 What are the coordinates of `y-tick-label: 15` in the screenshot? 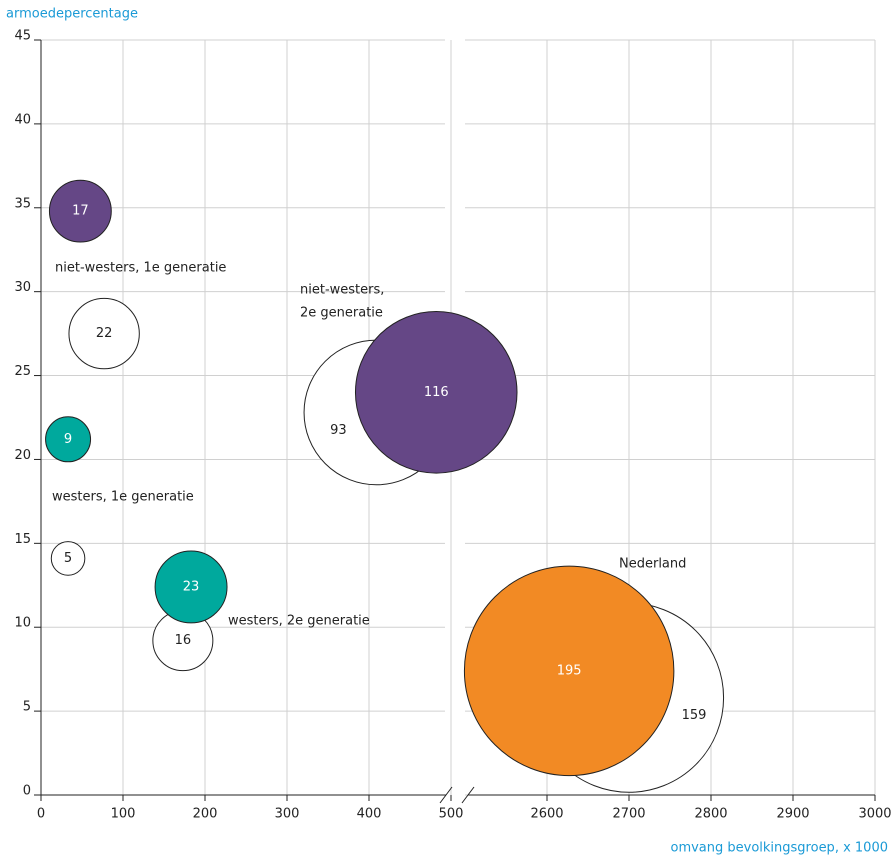 It's located at (22, 539).